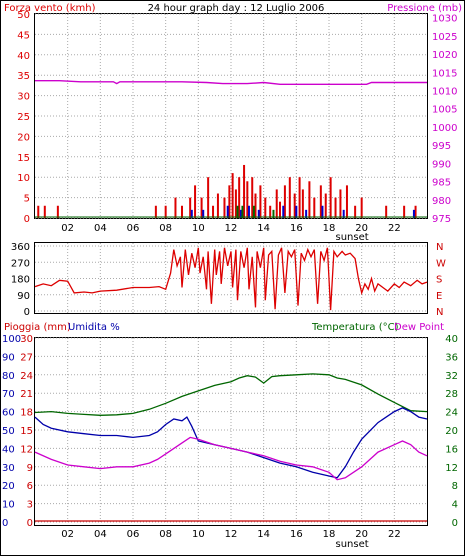  I want to click on rain-tick-label: 18, so click(26, 413).